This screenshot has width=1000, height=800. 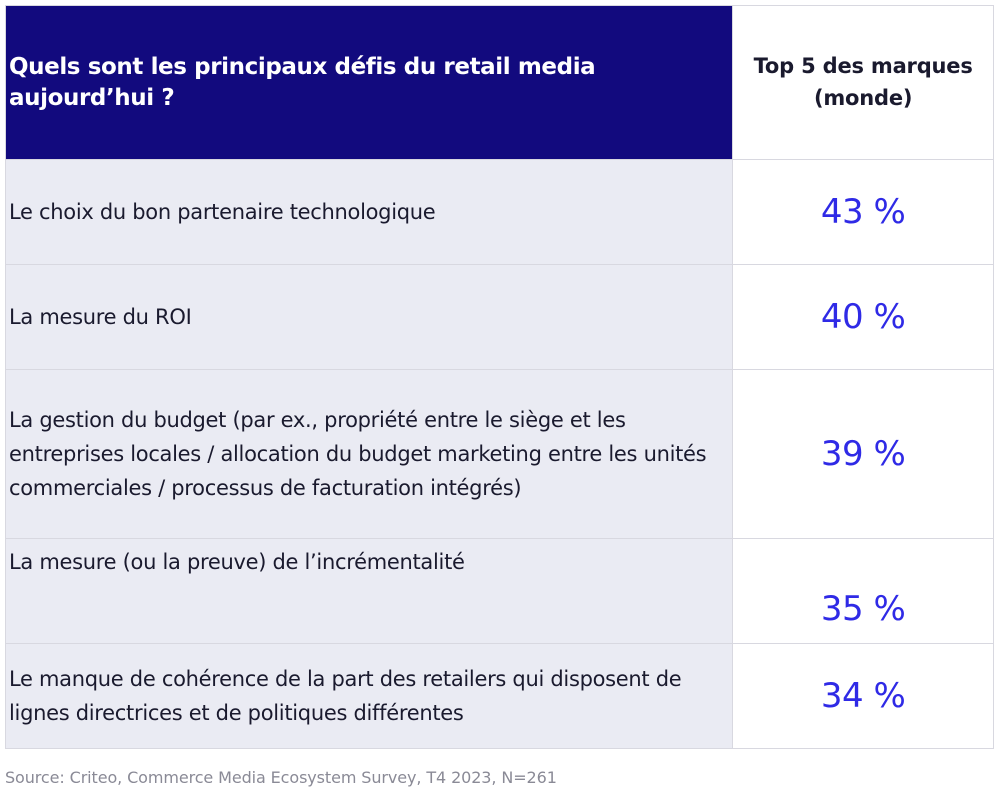 I want to click on row-label-cell: Le choix du bon partenaire technologique, so click(x=369, y=212).